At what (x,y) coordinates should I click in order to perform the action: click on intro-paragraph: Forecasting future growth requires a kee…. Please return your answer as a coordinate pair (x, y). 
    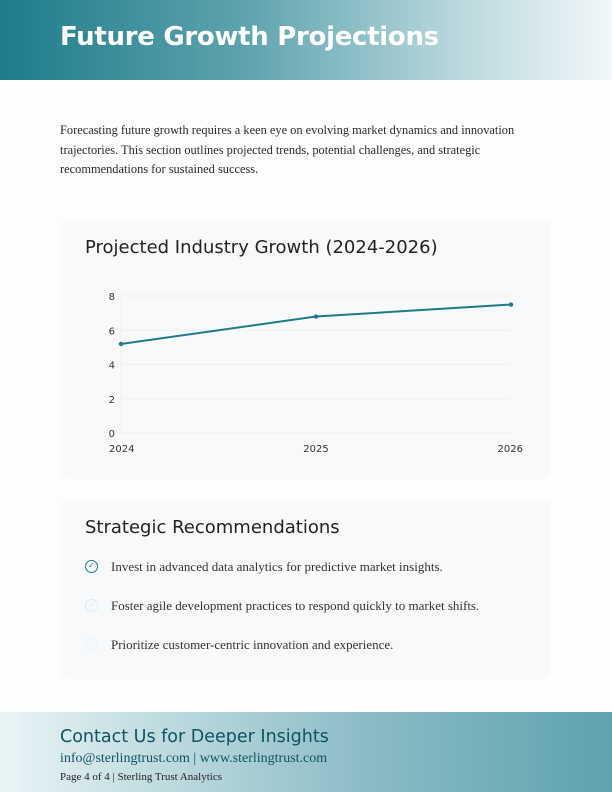
    Looking at the image, I should click on (287, 149).